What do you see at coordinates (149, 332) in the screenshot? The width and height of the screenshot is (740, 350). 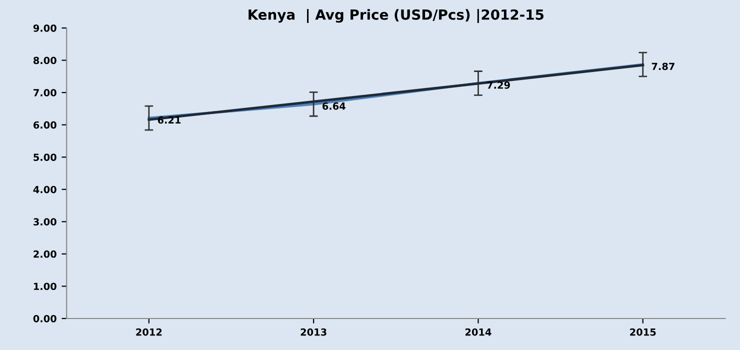 I see `x-tick-label: 2012` at bounding box center [149, 332].